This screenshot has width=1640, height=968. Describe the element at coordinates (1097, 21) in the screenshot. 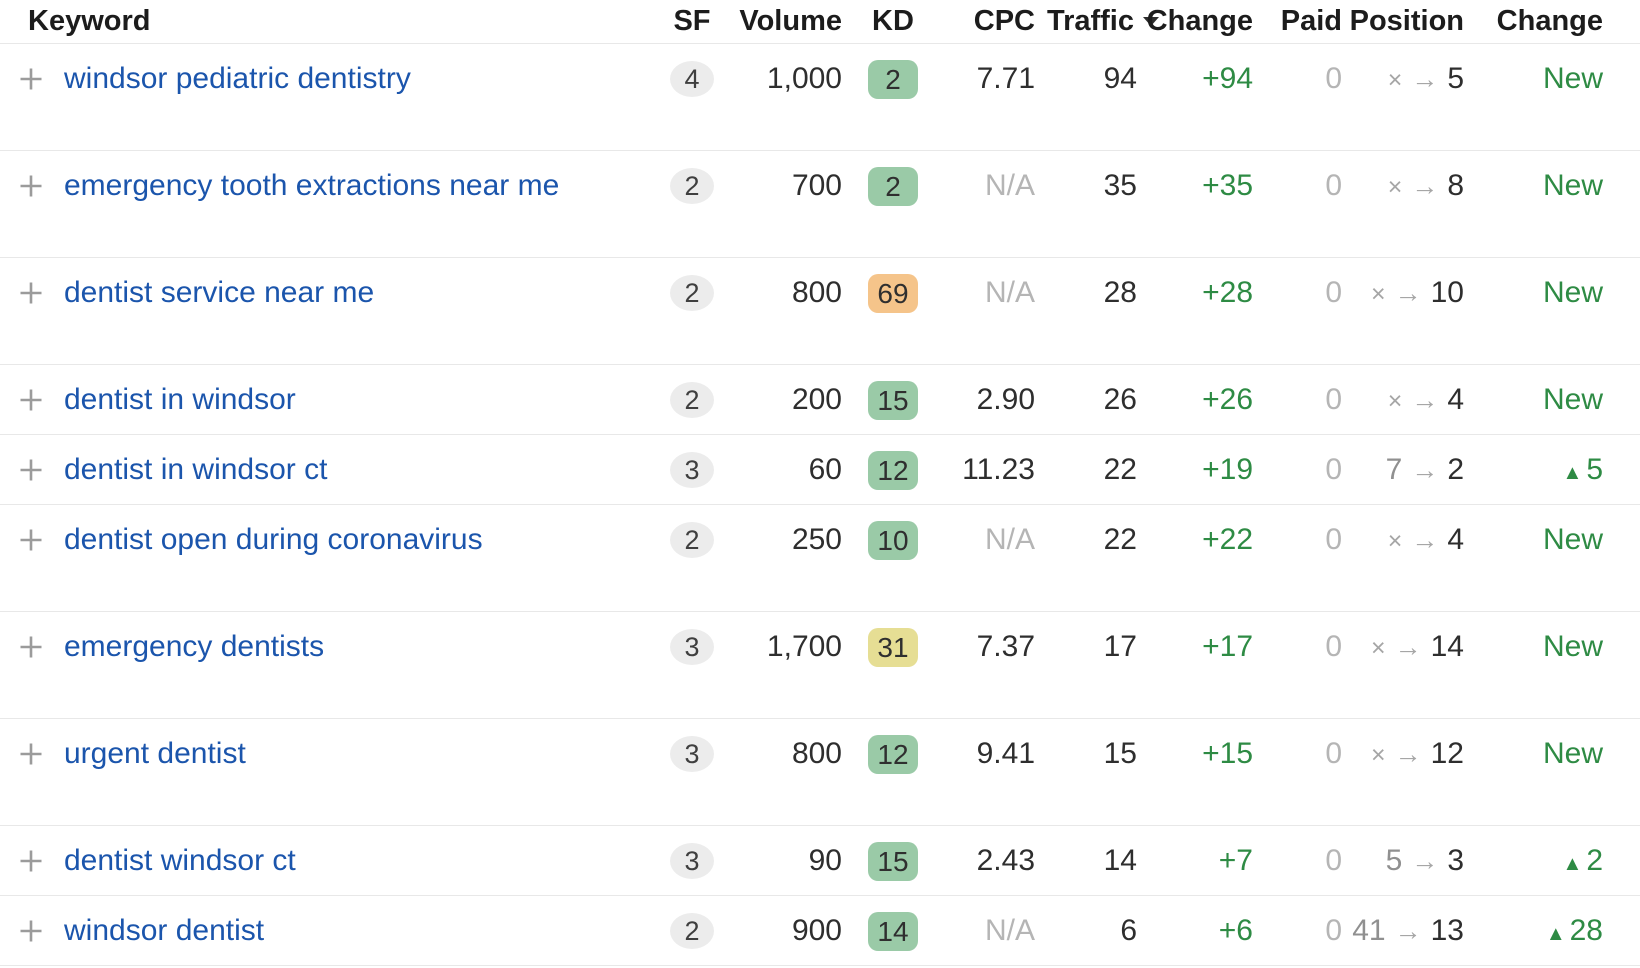

I see `col-header-traffic: Traffic` at that location.